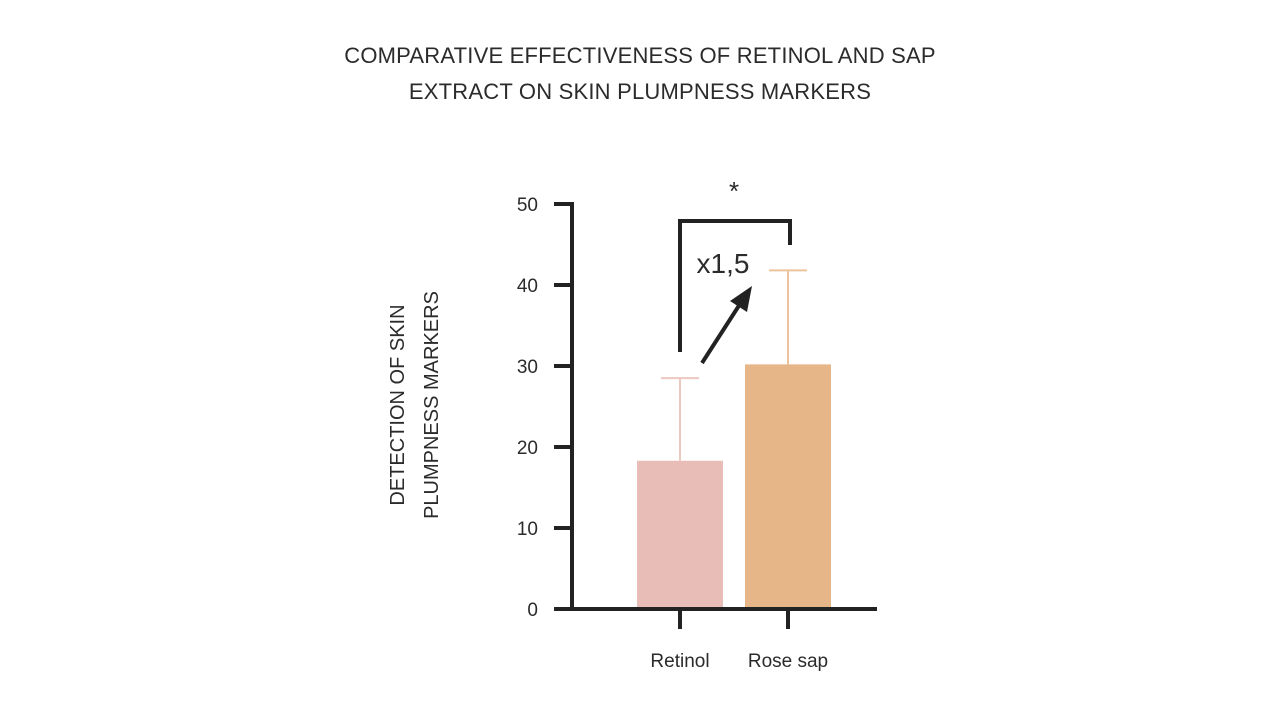 The height and width of the screenshot is (713, 1280). I want to click on bar-retinol, so click(680, 534).